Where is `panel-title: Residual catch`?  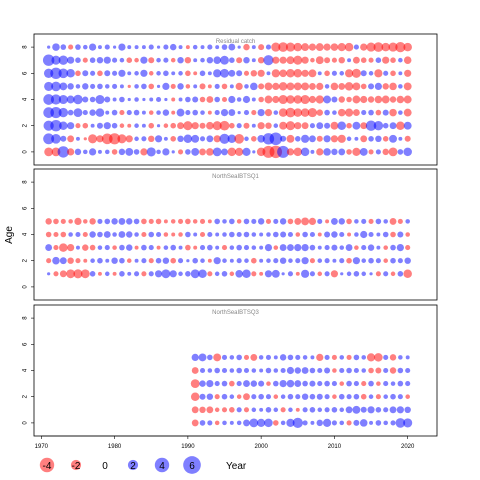
panel-title: Residual catch is located at coordinates (235, 42).